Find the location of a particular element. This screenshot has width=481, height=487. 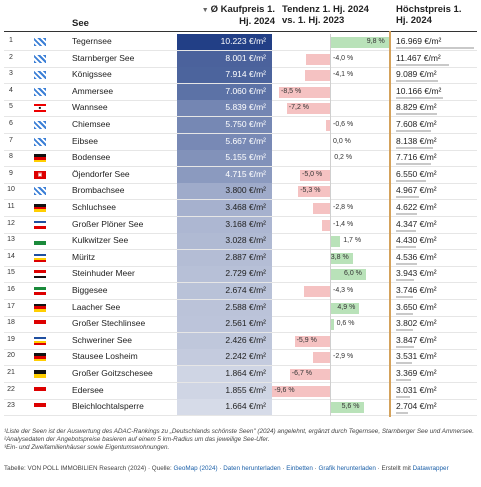

kaufpreis-cell: 1.864 €/m² is located at coordinates (224, 374).